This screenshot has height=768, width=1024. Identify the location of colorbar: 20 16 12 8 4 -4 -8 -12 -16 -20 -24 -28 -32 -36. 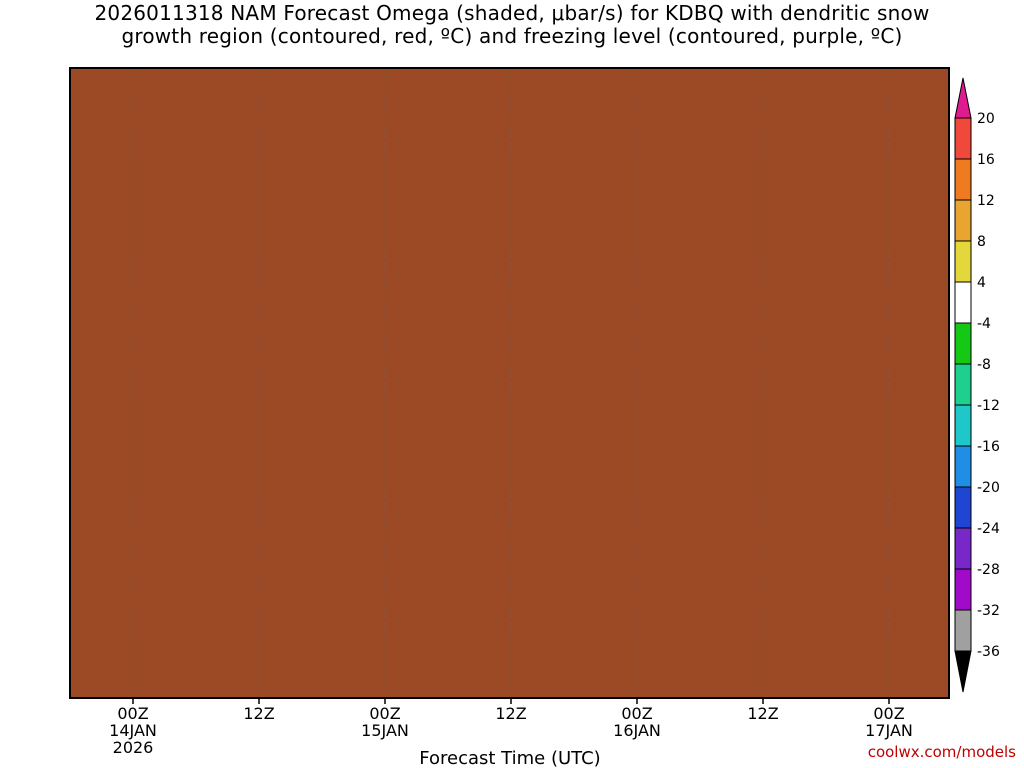
(977, 385).